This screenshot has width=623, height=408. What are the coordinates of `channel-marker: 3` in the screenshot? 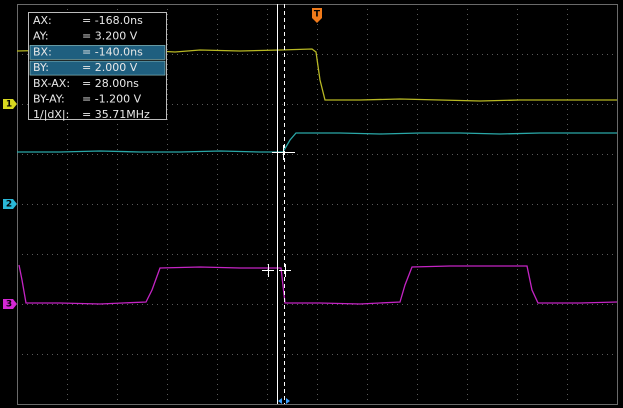 It's located at (9, 305).